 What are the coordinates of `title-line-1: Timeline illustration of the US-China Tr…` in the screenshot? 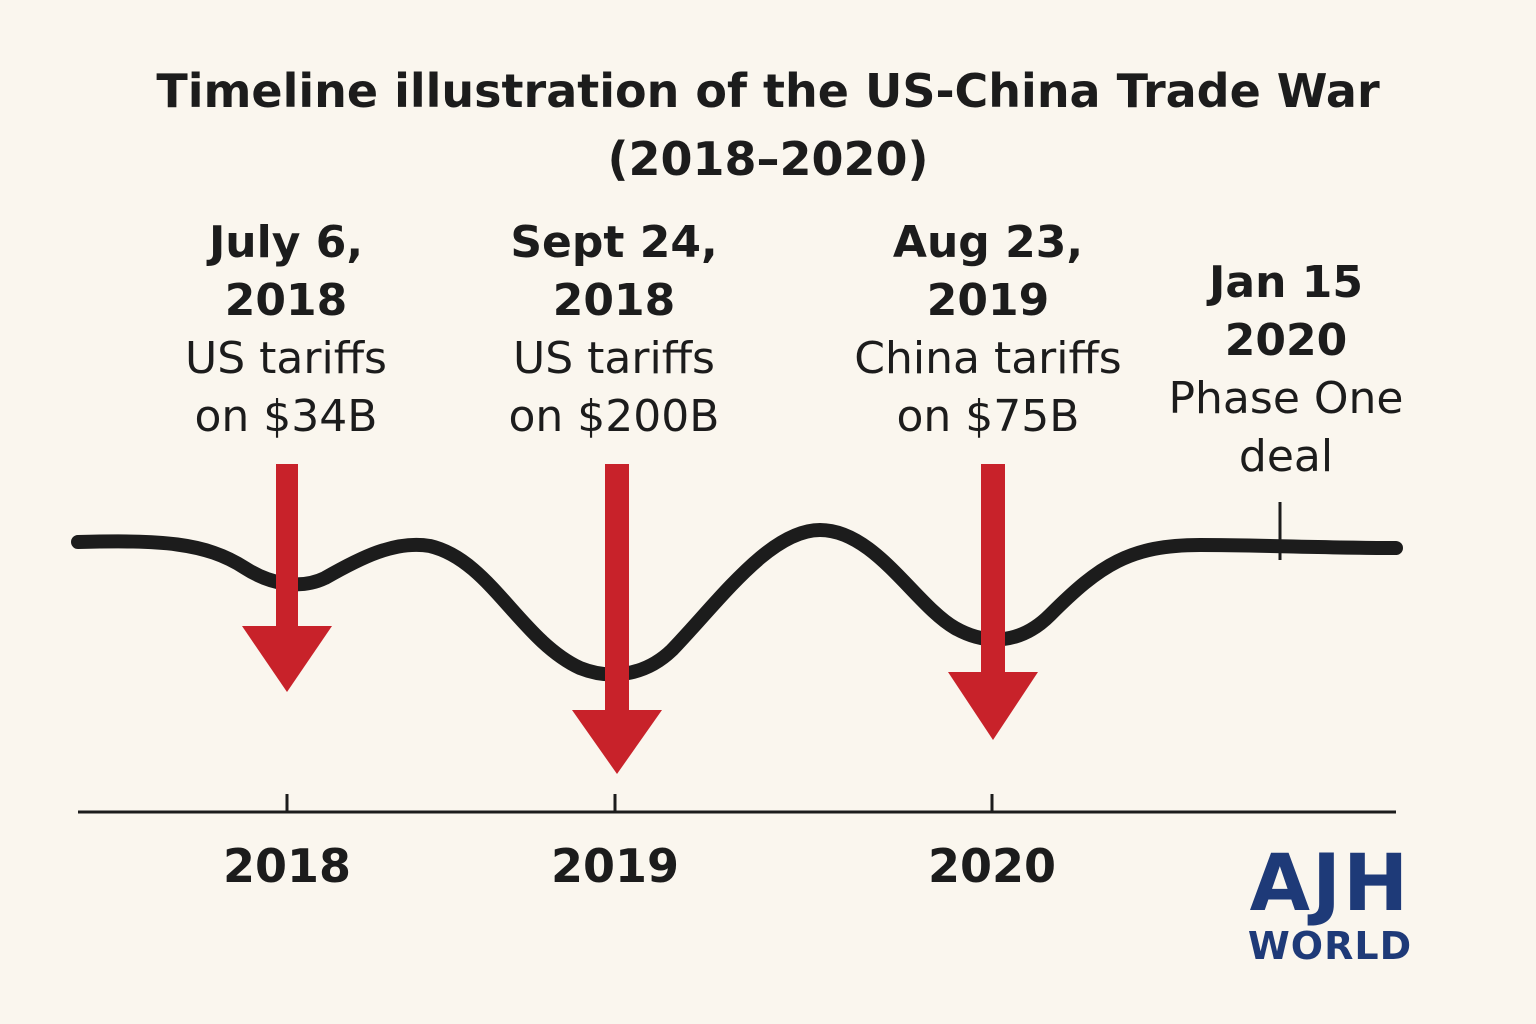 It's located at (768, 91).